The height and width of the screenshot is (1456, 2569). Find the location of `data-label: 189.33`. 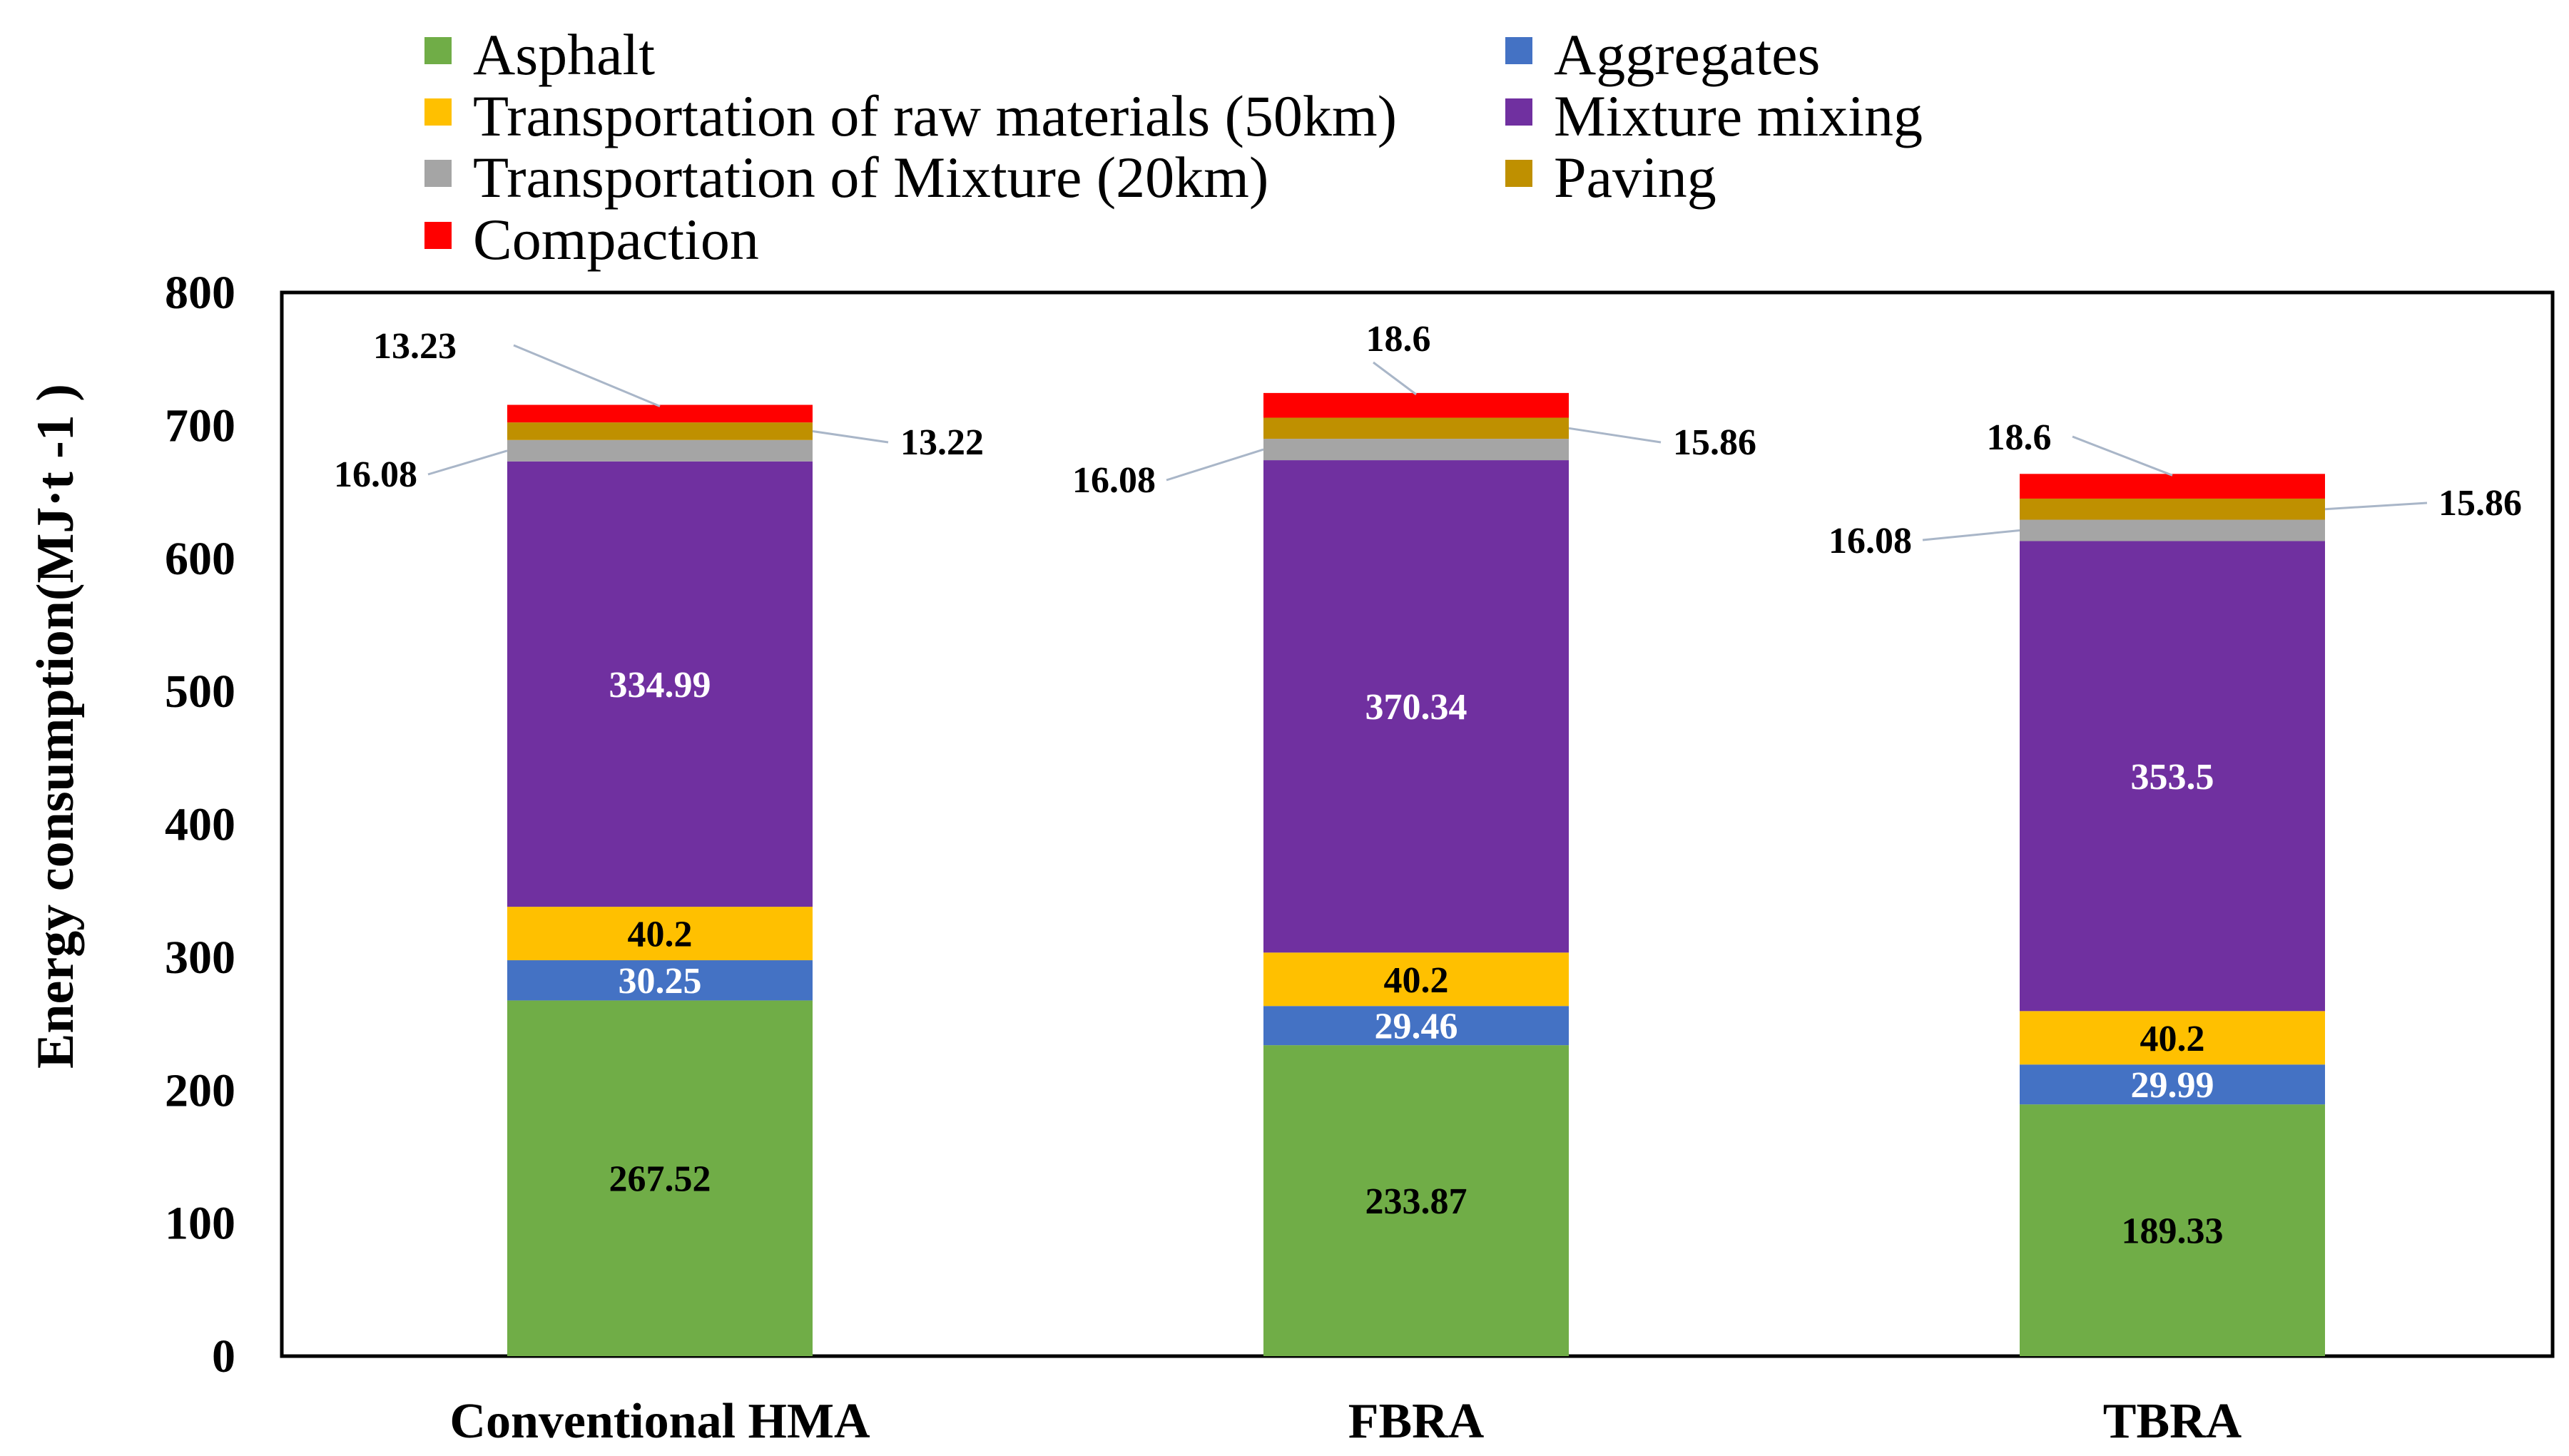

data-label: 189.33 is located at coordinates (2173, 1231).